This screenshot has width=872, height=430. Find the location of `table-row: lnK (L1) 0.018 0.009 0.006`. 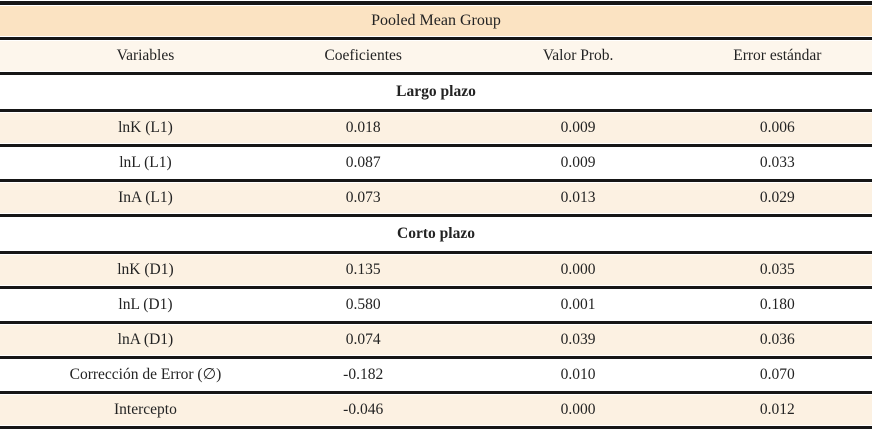

table-row: lnK (L1) 0.018 0.009 0.006 is located at coordinates (436, 128).